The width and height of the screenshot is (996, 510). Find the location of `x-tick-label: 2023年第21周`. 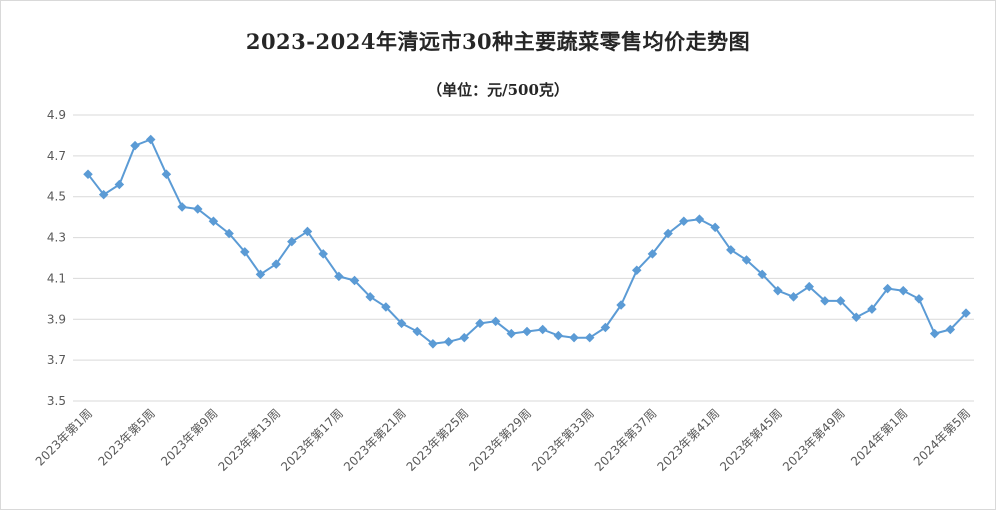

x-tick-label: 2023年第21周 is located at coordinates (375, 440).